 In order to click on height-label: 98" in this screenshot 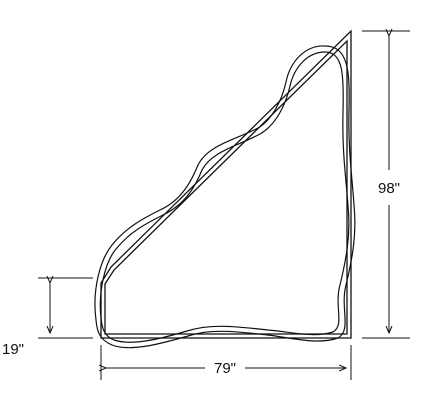, I will do `click(389, 188)`.